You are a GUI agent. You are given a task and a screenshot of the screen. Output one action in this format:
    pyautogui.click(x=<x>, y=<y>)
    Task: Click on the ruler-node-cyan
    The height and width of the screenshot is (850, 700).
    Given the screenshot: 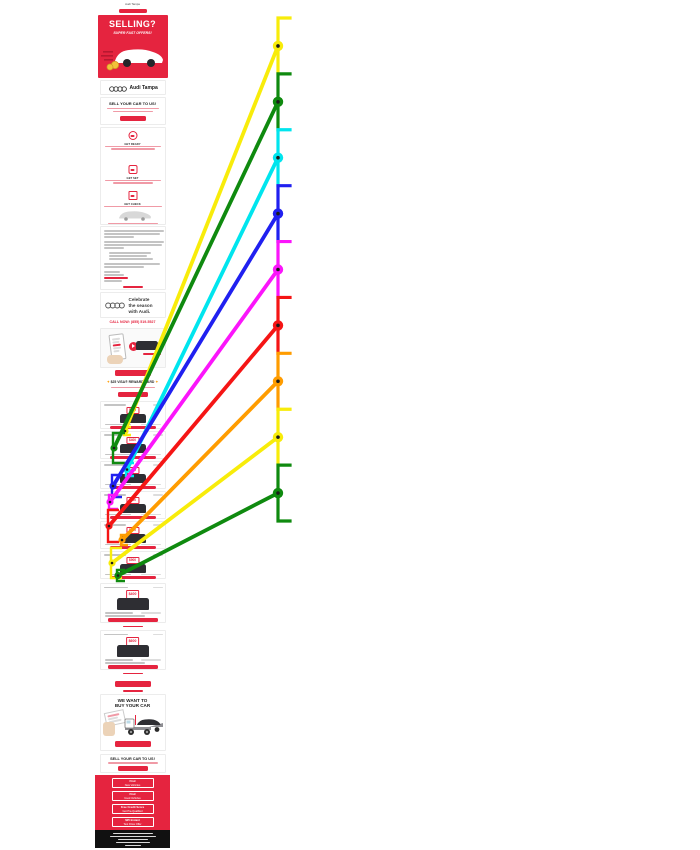 What is the action you would take?
    pyautogui.click(x=278, y=157)
    